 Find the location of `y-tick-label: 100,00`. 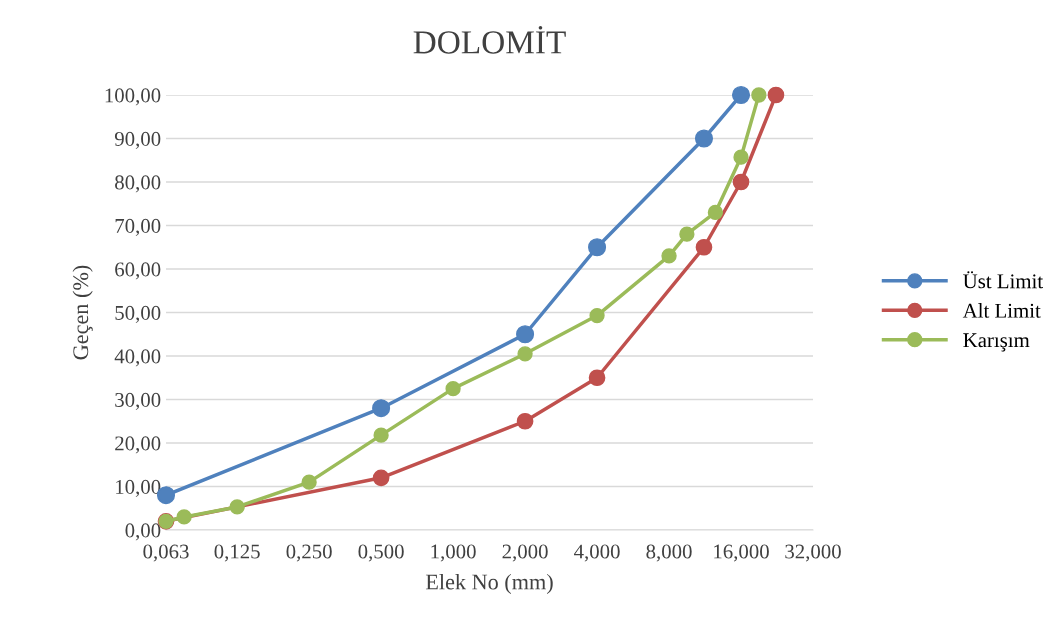

y-tick-label: 100,00 is located at coordinates (133, 97).